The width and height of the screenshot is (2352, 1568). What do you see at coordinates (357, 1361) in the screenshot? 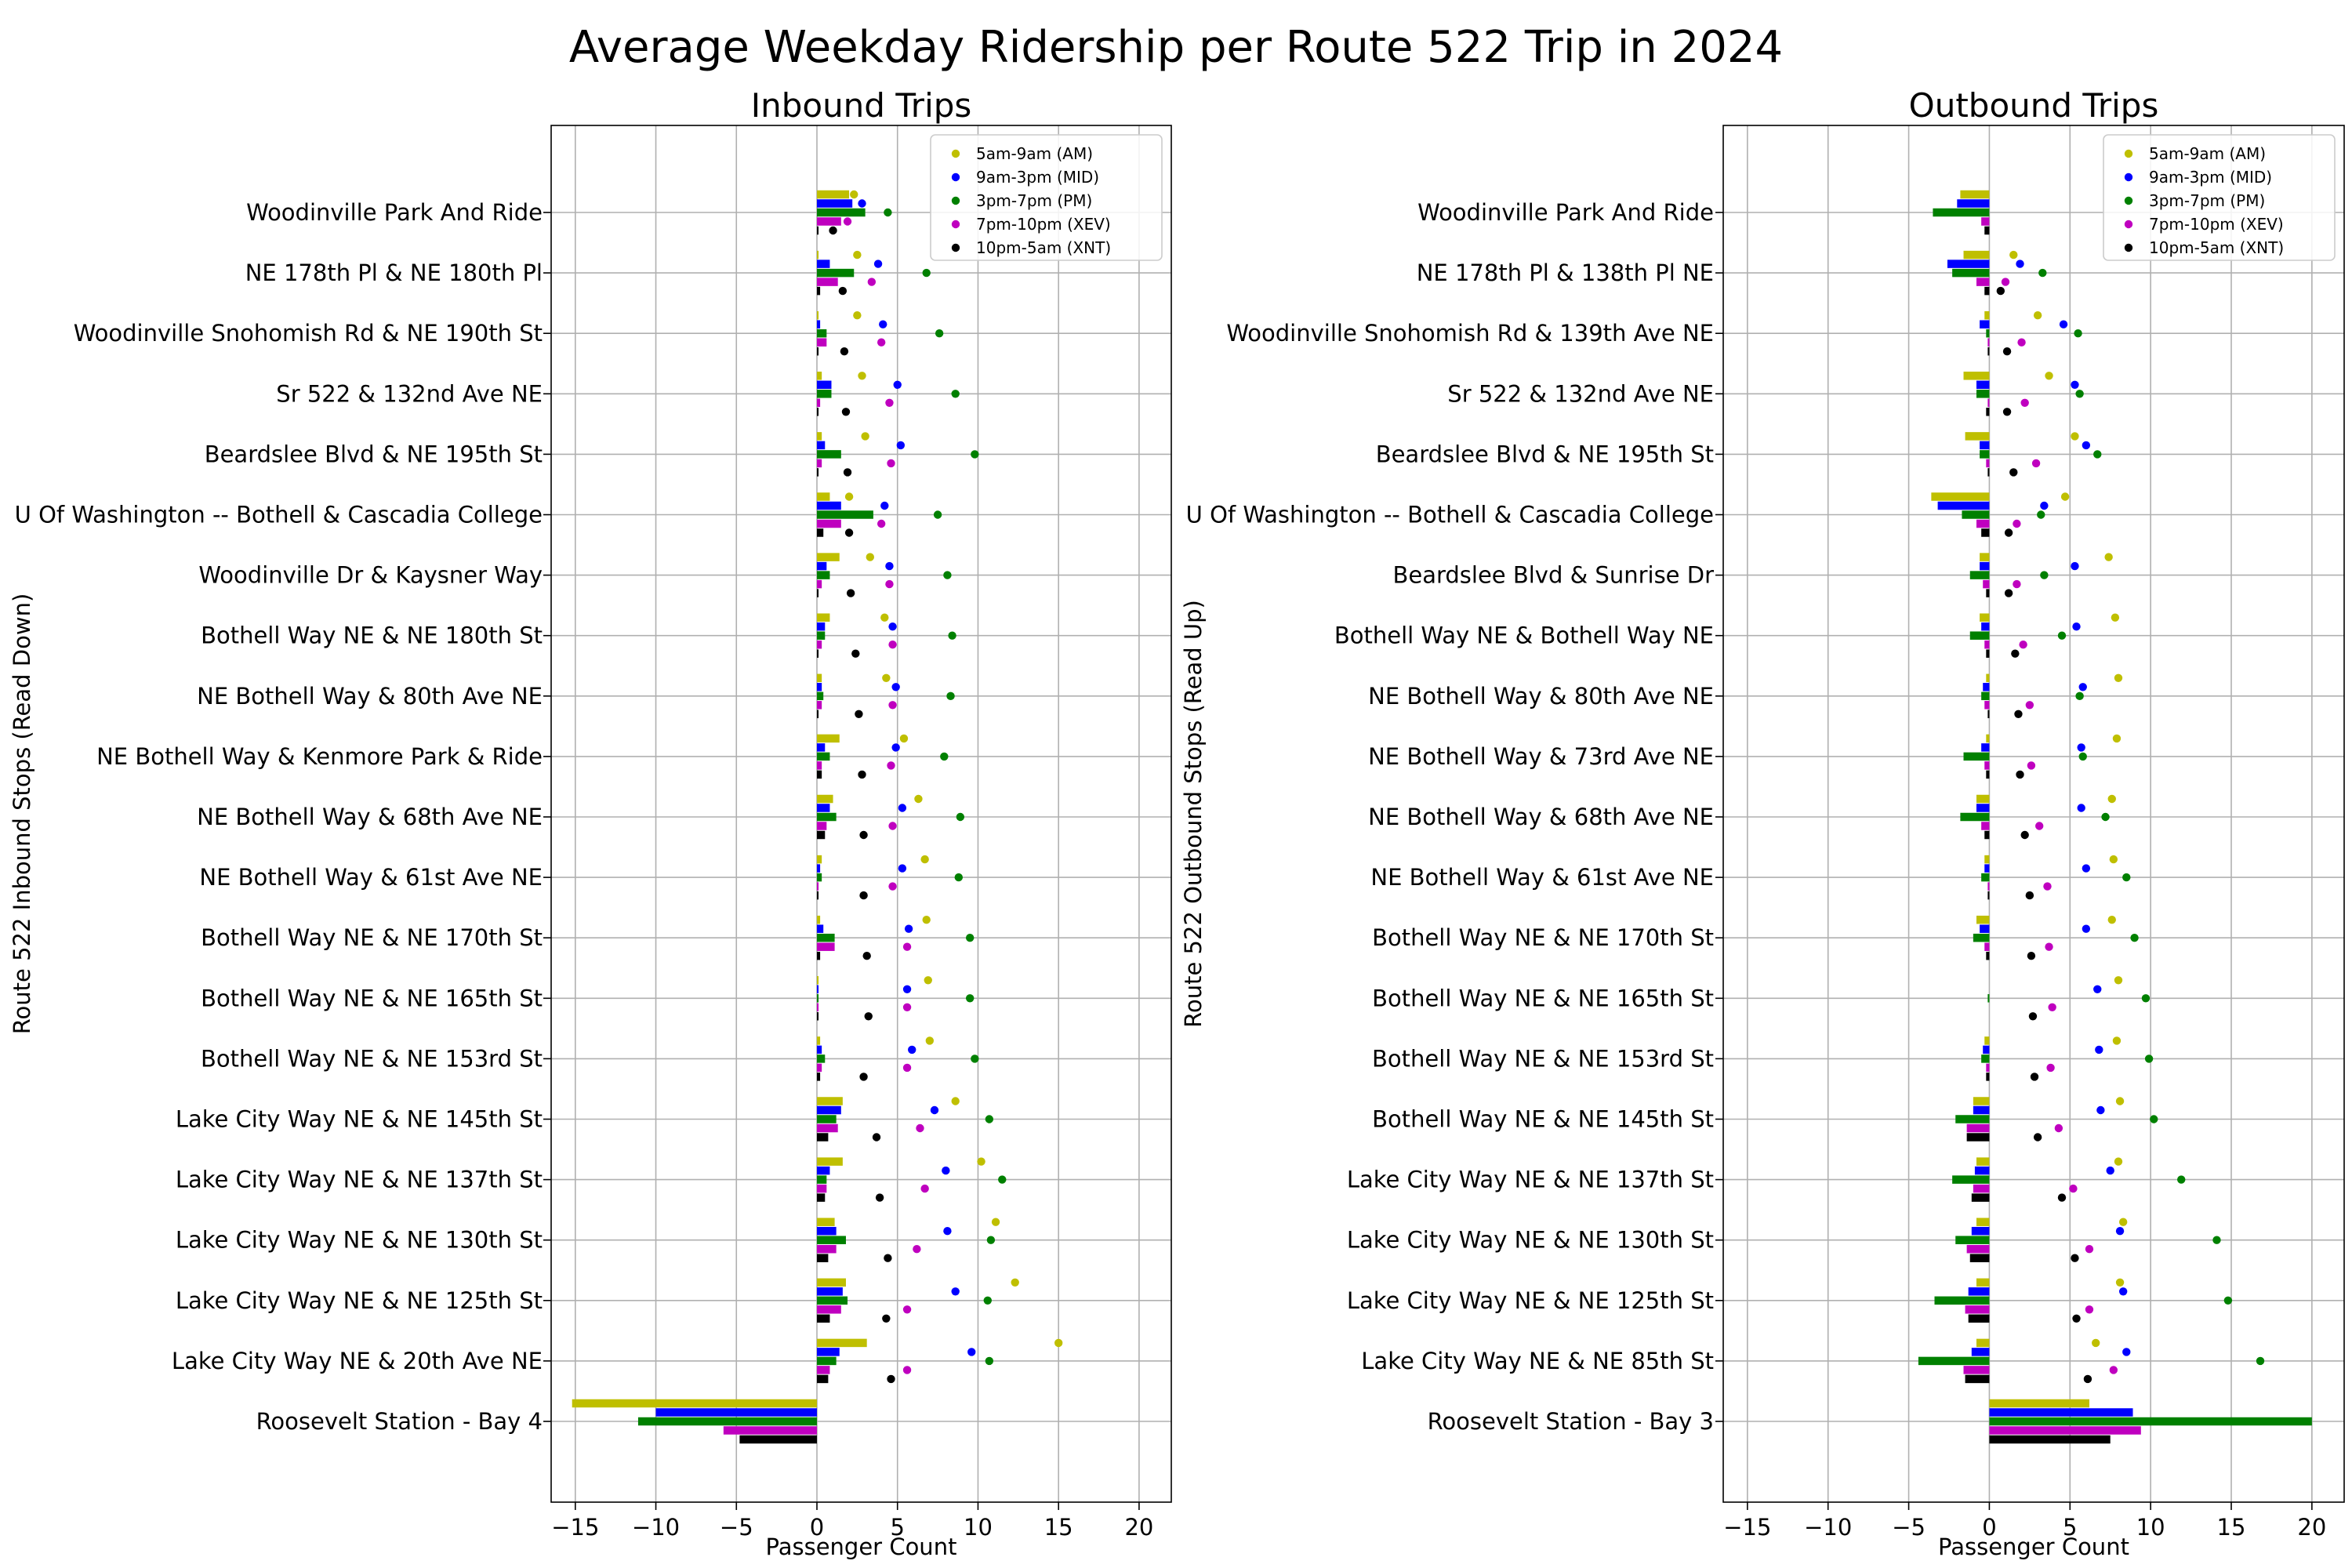
I see `stop-label: Lake City Way NE & 20th Ave NE` at bounding box center [357, 1361].